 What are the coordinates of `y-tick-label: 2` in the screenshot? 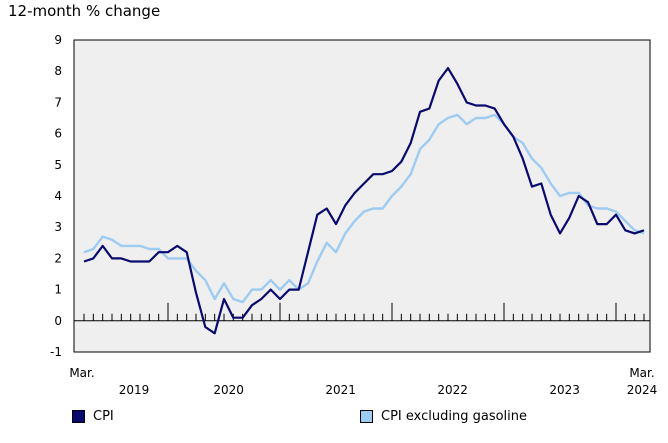 It's located at (58, 258).